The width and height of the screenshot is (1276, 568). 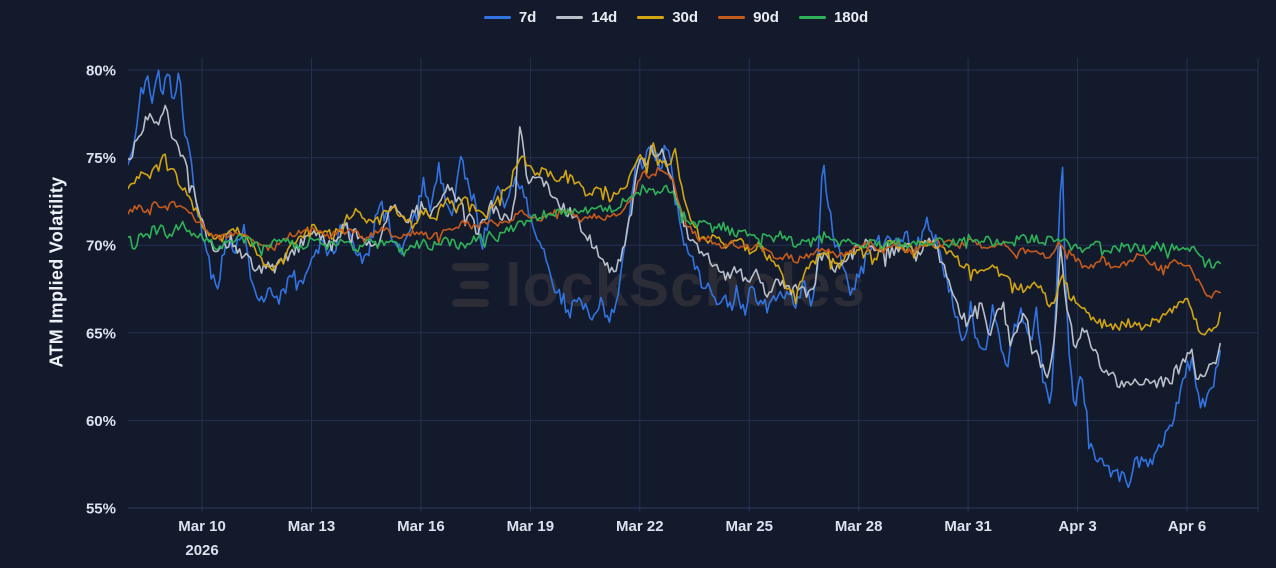 I want to click on legend-swatch-30d, so click(x=651, y=17).